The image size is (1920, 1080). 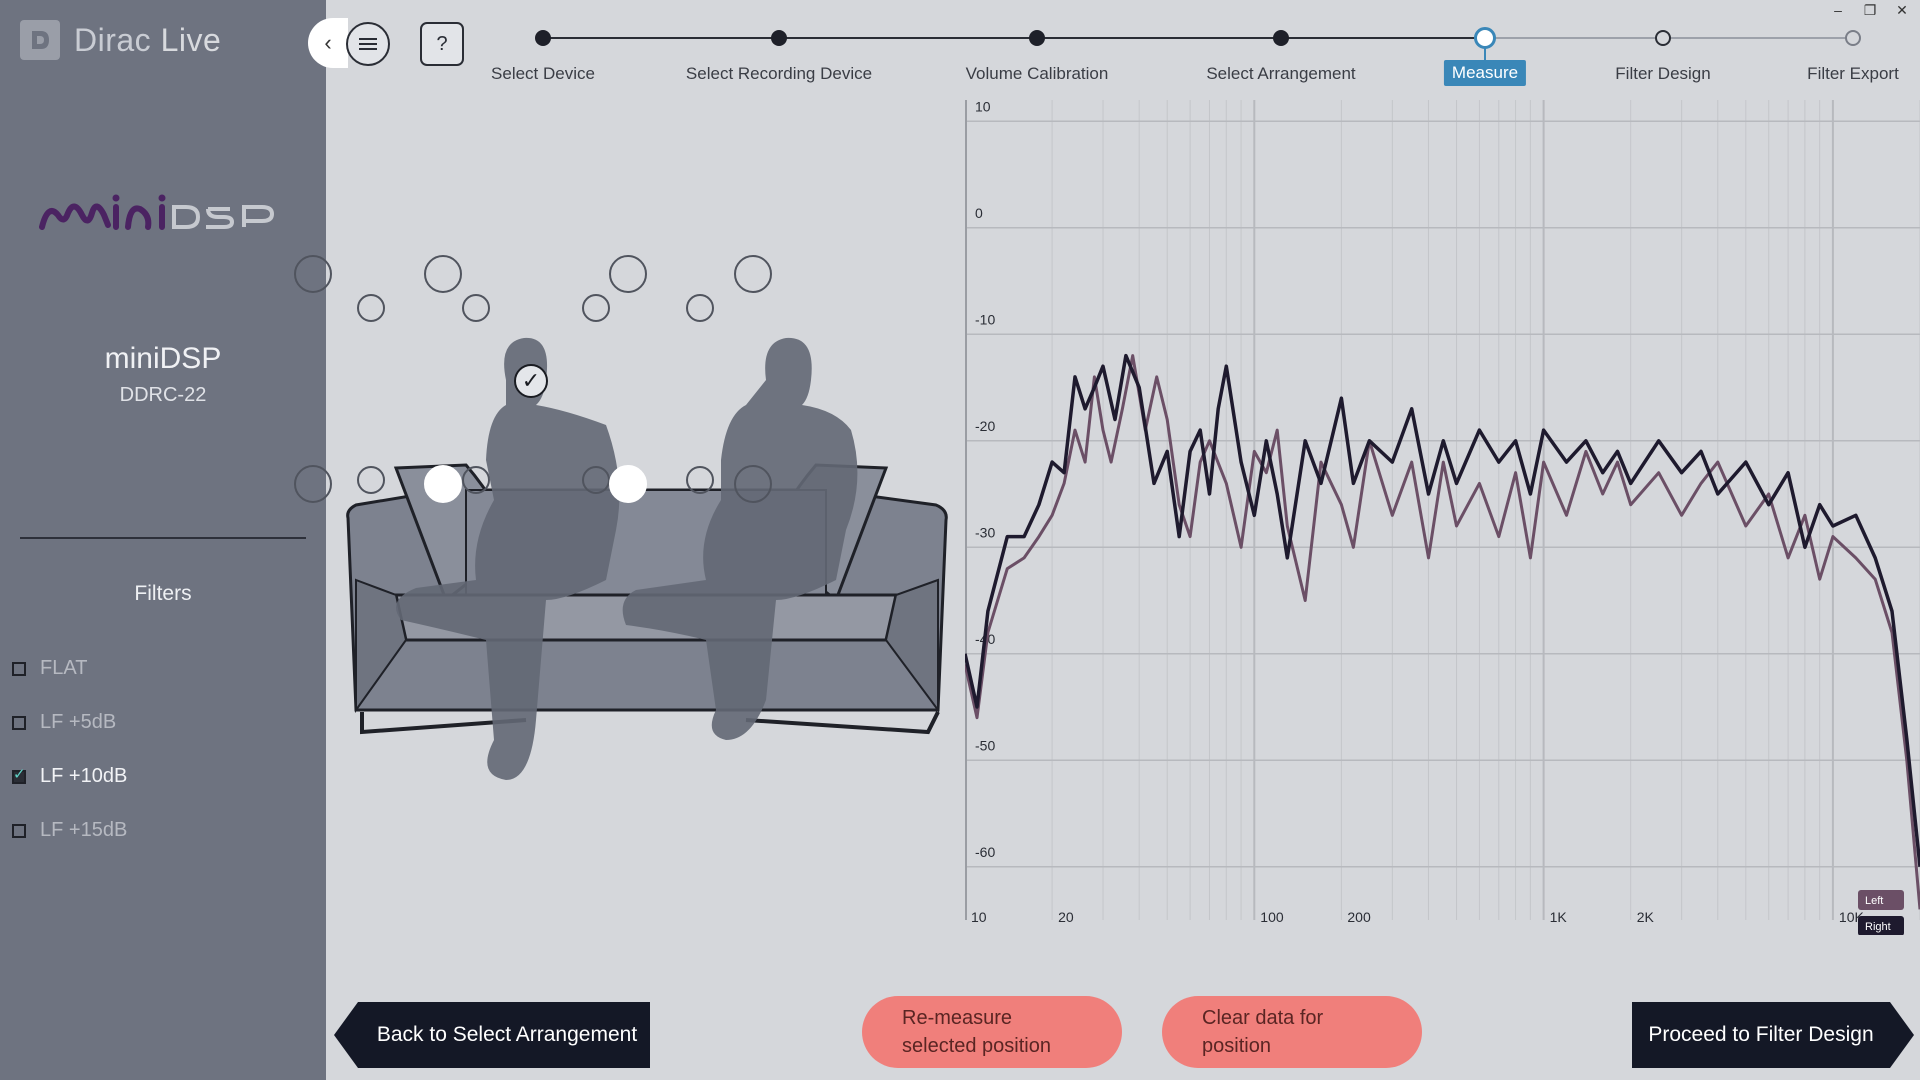 What do you see at coordinates (1066, 917) in the screenshot?
I see `x-tick-label: 20` at bounding box center [1066, 917].